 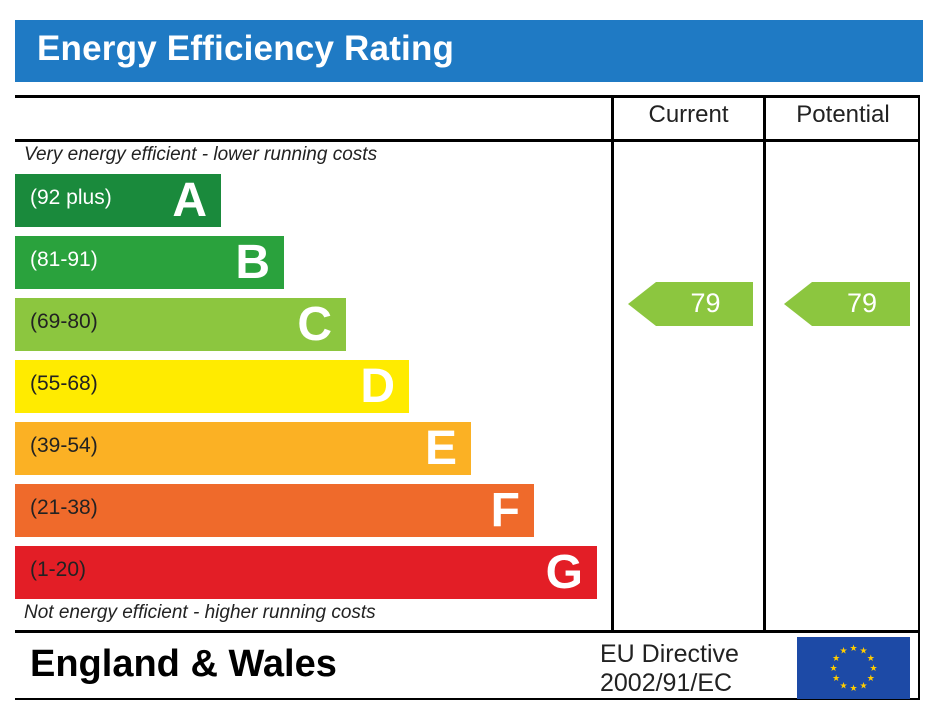 What do you see at coordinates (243, 448) in the screenshot?
I see `band-e: (39-54) E` at bounding box center [243, 448].